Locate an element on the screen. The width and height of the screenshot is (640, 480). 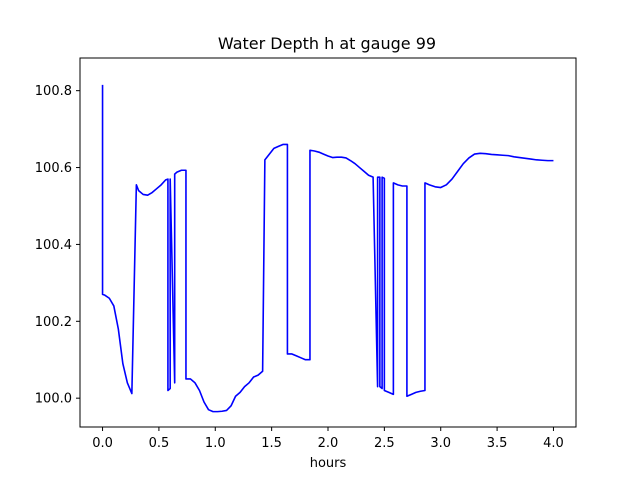
x-axis: 0.0 0.5 1.0 1.5 2.0 2.5 3.0 3.5 4.0 is located at coordinates (328, 439).